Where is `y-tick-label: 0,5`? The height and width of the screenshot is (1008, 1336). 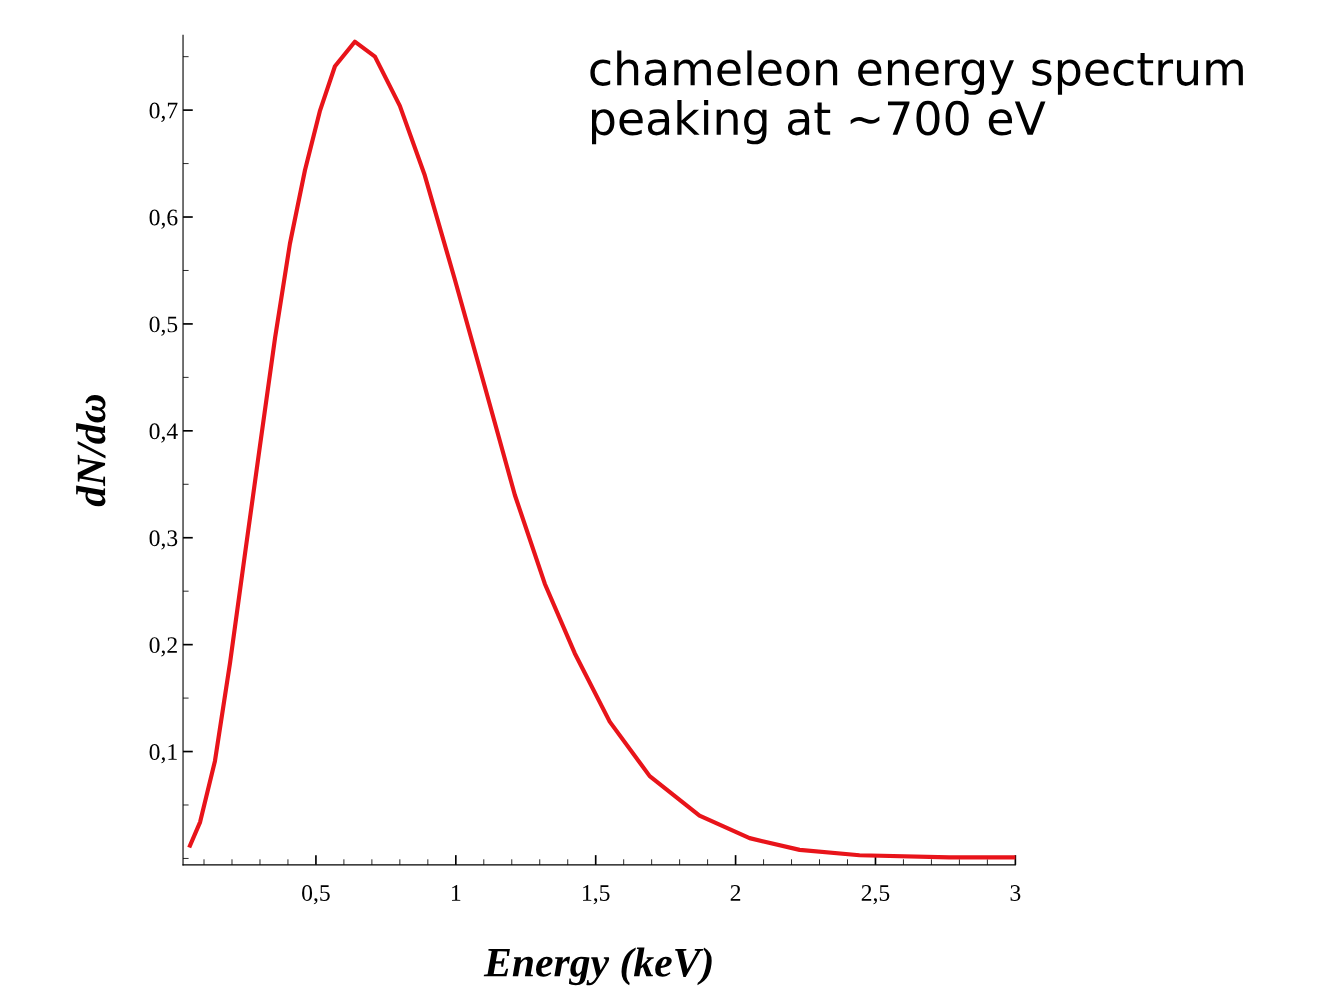 y-tick-label: 0,5 is located at coordinates (163, 326).